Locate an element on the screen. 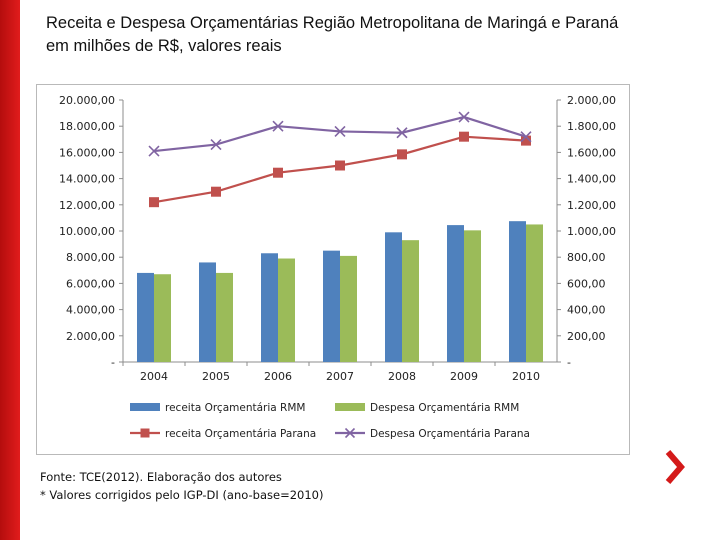 The height and width of the screenshot is (540, 720). left-tick-label: 2.000,00 is located at coordinates (90, 336).